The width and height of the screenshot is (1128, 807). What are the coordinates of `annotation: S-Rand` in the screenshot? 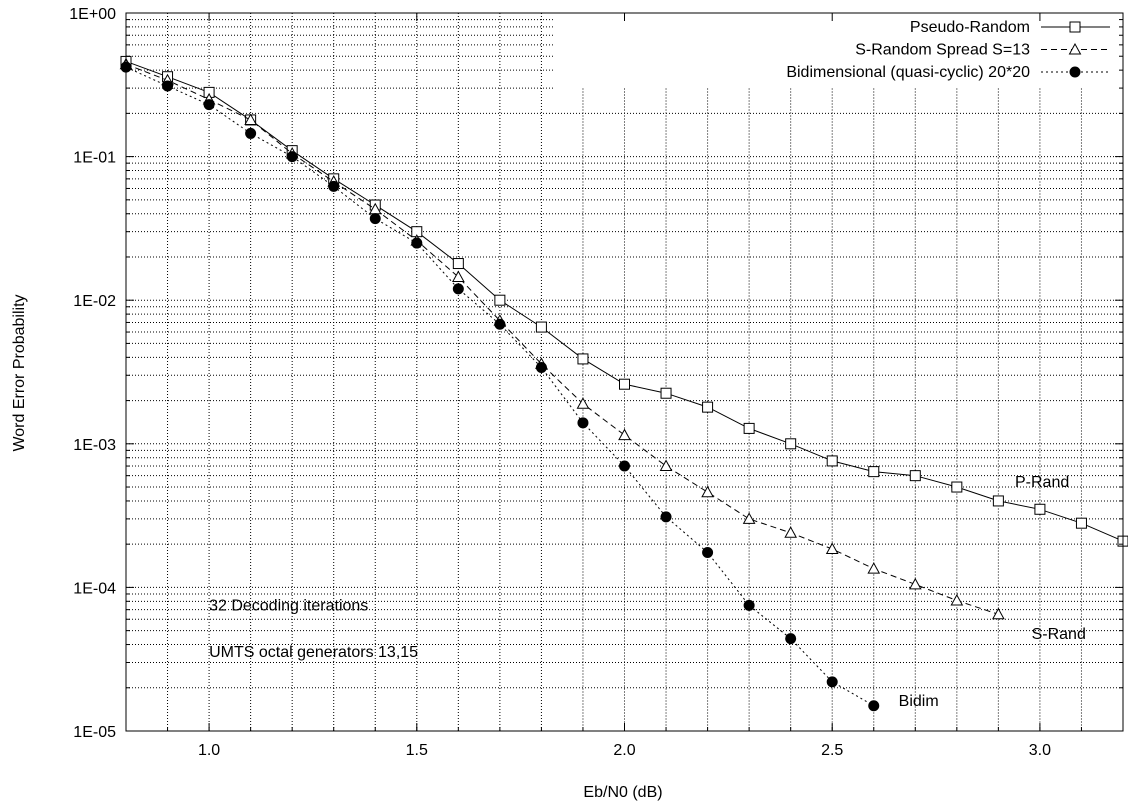 It's located at (1059, 634).